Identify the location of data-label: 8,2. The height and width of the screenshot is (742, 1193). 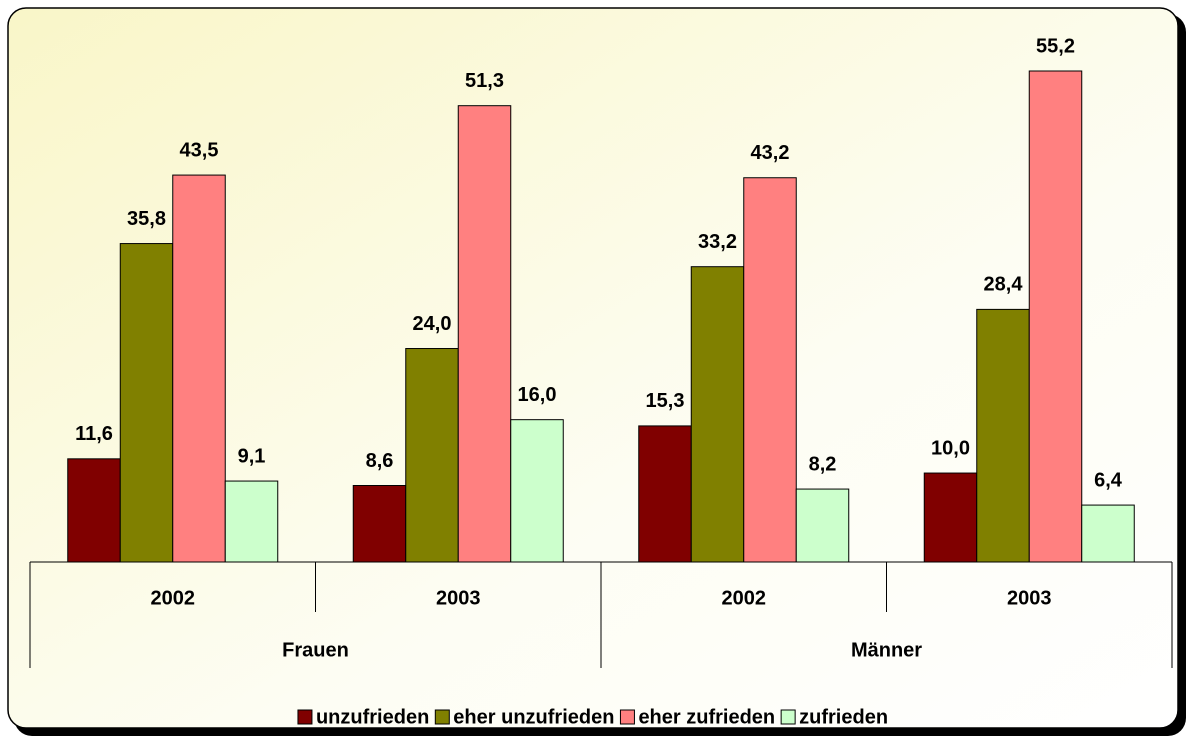
(823, 464).